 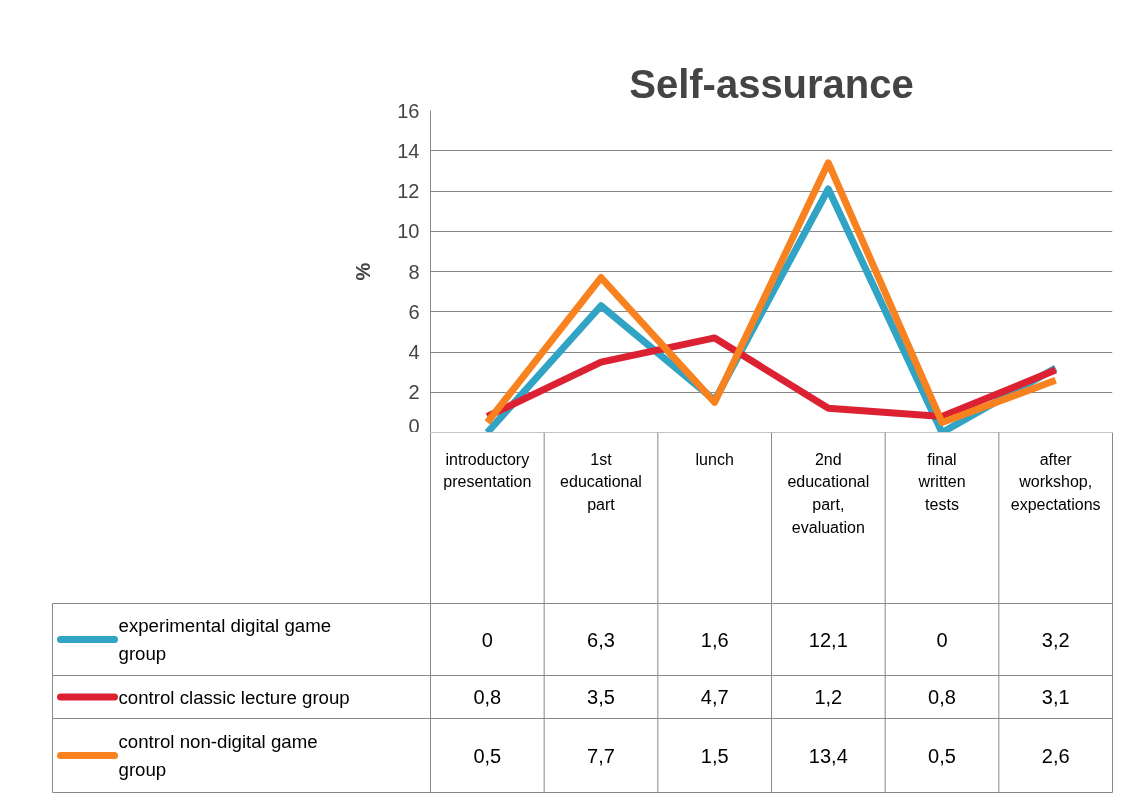 I want to click on y-tick-label: 14, so click(x=408, y=150).